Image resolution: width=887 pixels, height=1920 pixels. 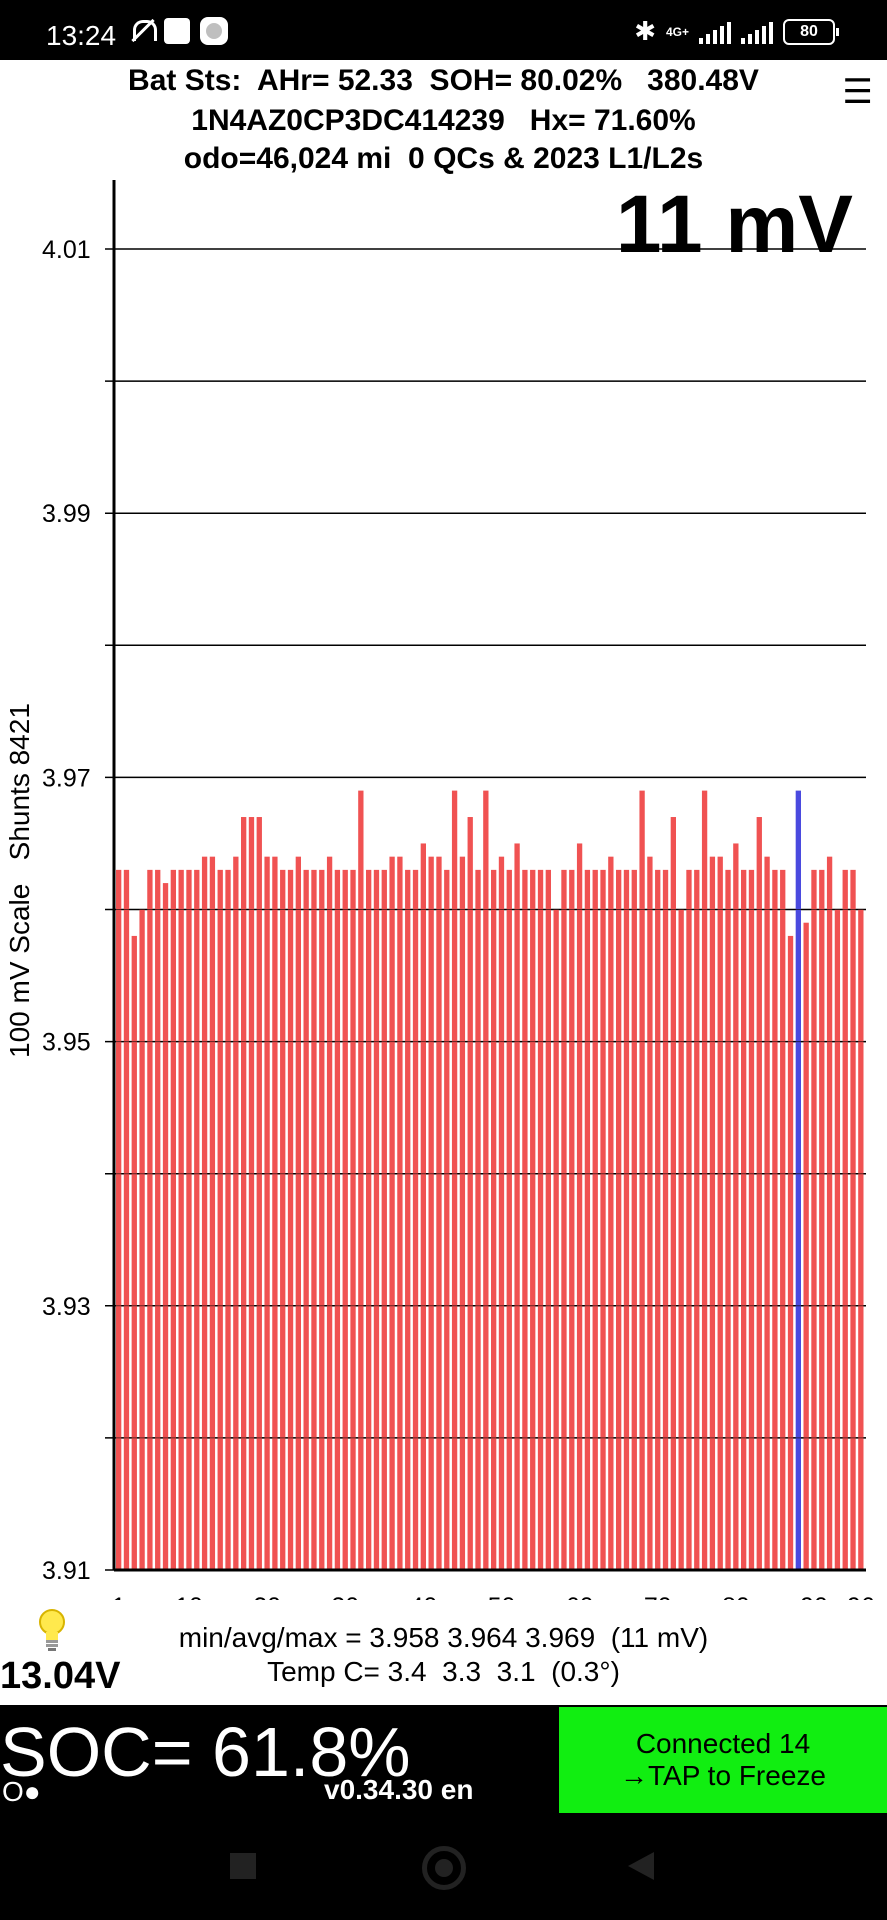 What do you see at coordinates (52, 1630) in the screenshot?
I see `lightbulb-icon` at bounding box center [52, 1630].